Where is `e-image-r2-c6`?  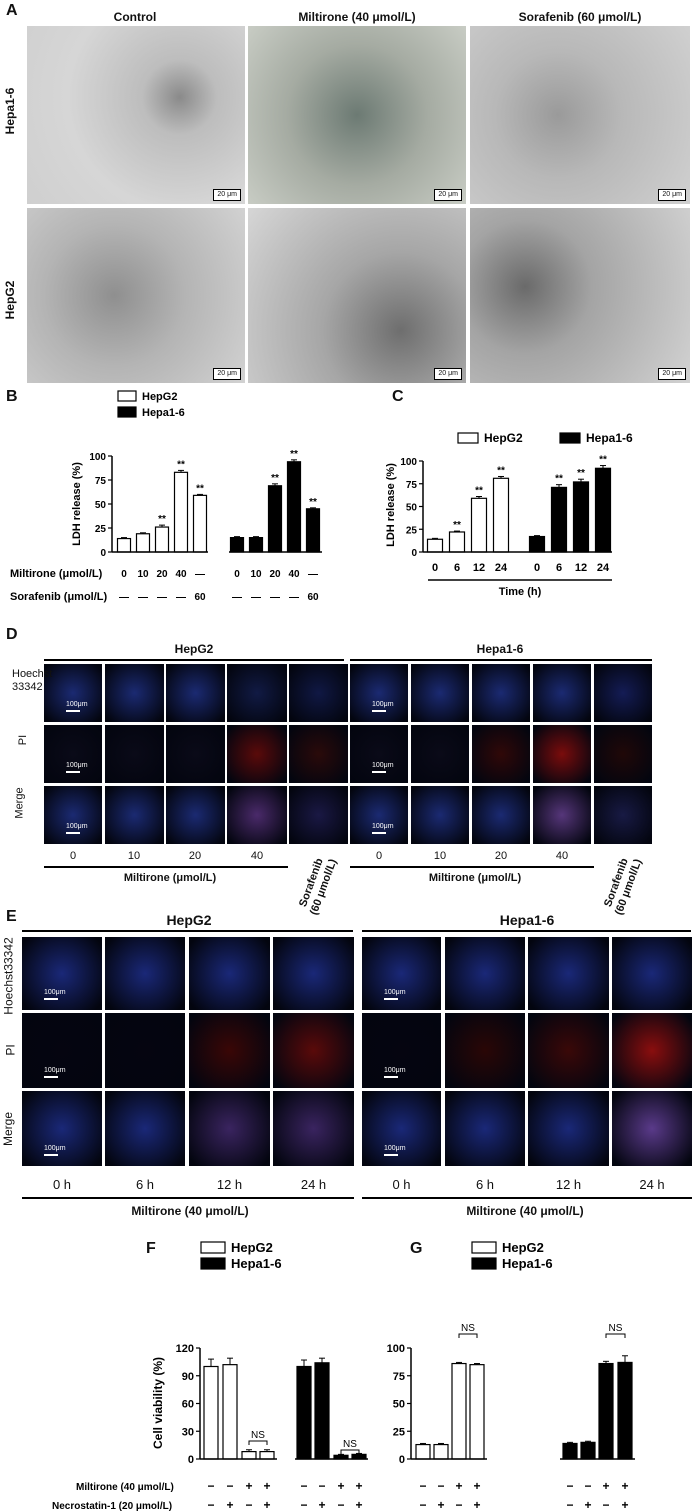
e-image-r2-c6 is located at coordinates (568, 1128).